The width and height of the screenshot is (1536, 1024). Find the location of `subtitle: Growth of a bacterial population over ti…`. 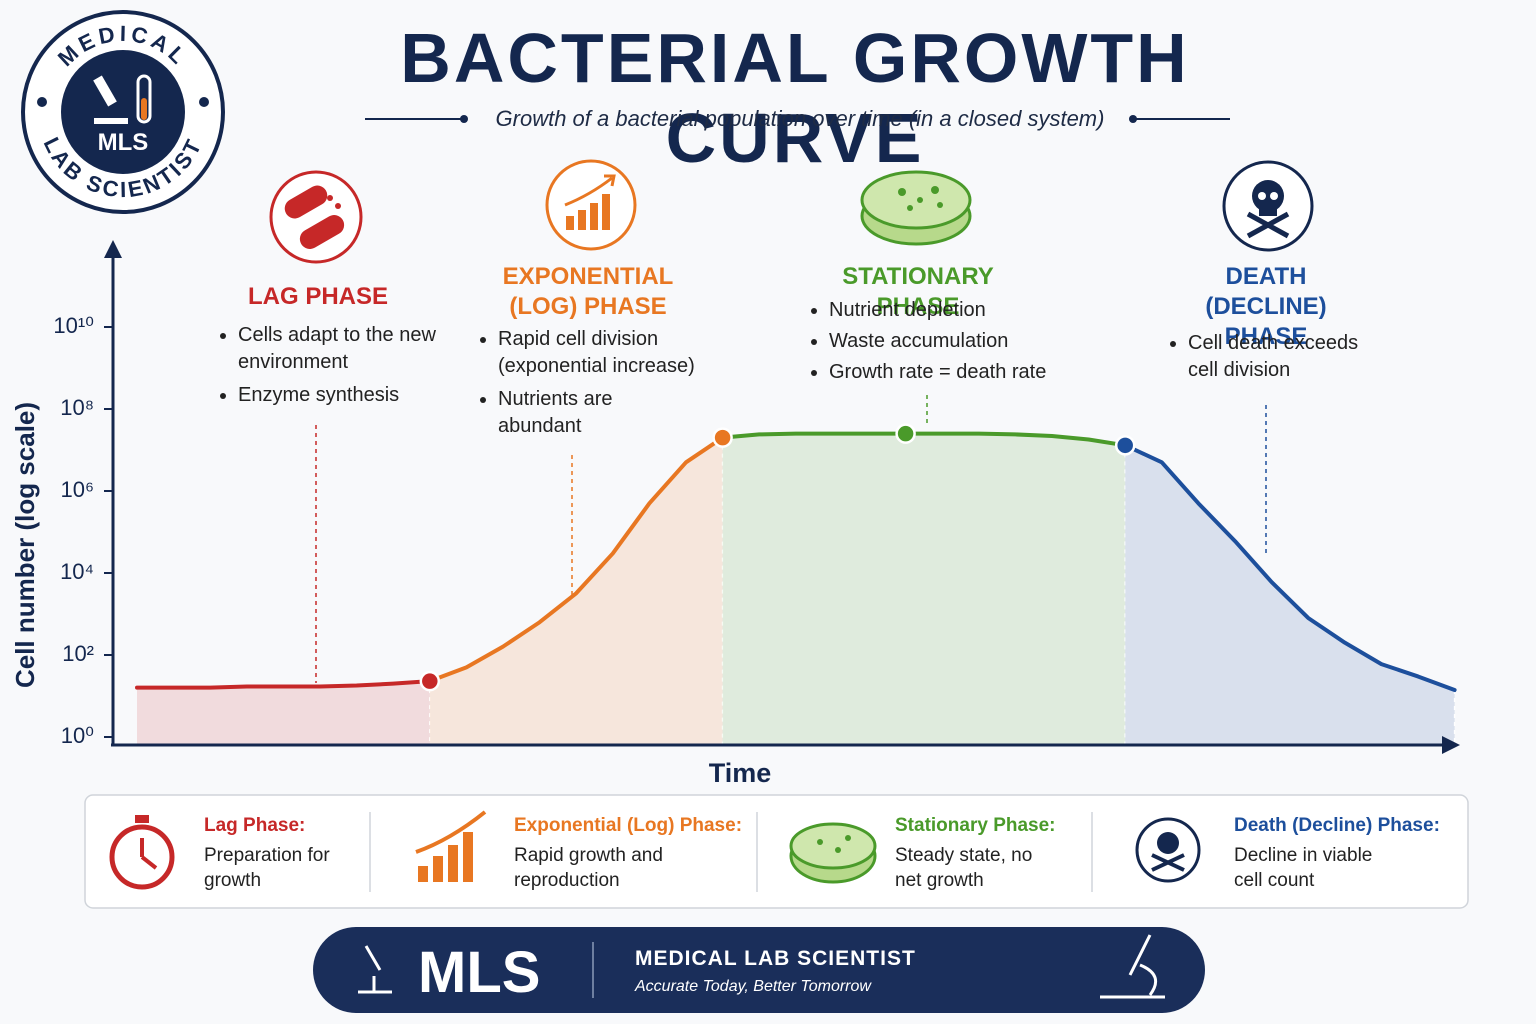

subtitle: Growth of a bacterial population over ti… is located at coordinates (800, 118).